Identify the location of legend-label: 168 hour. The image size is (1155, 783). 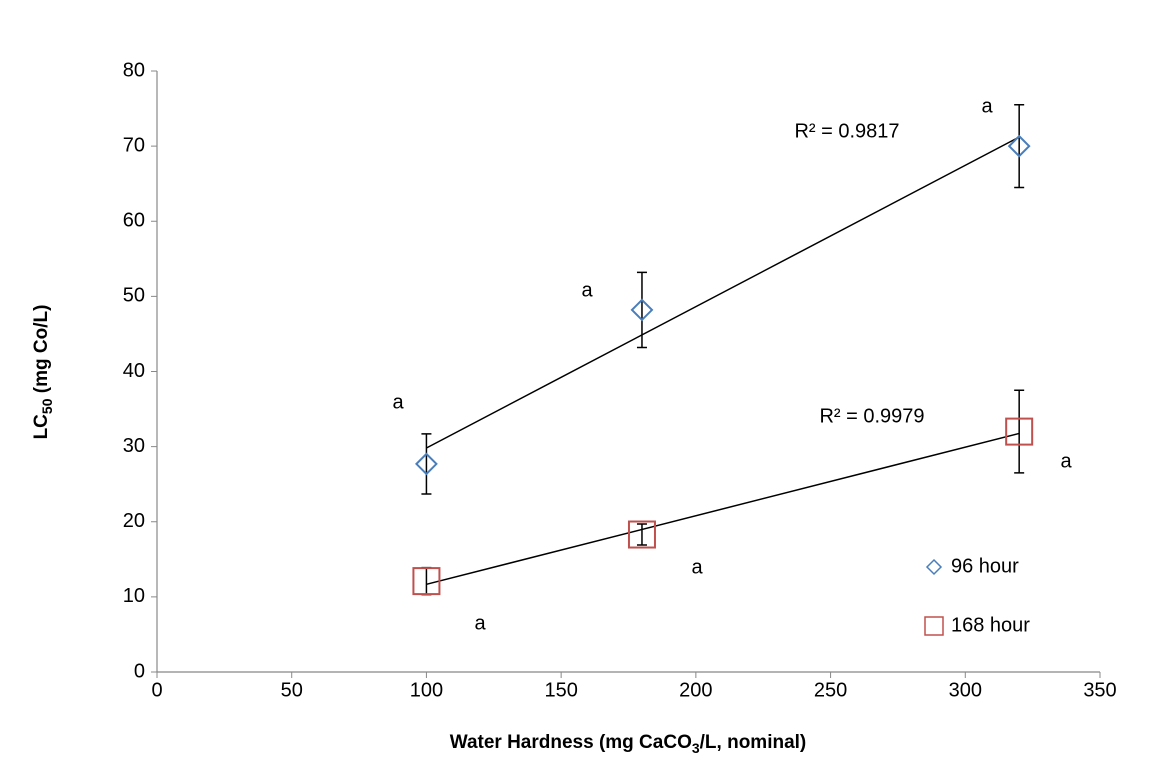
(990, 625).